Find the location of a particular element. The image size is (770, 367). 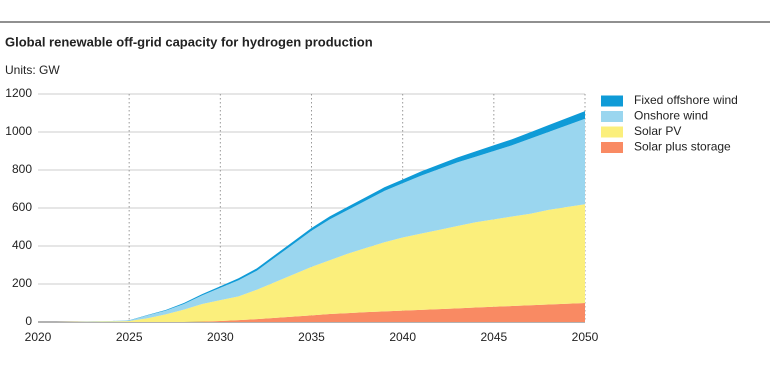

y-tick-label: 800 is located at coordinates (22, 169).